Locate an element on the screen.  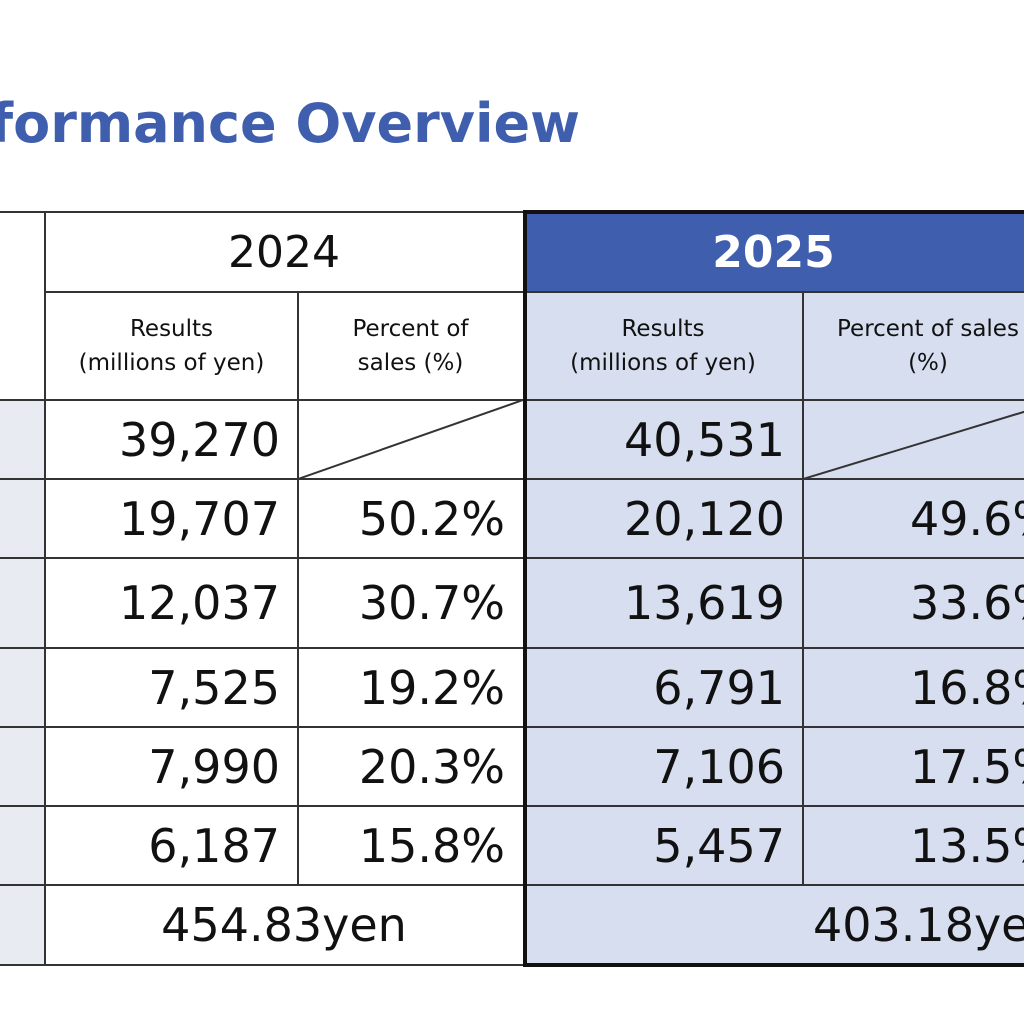
percent-2024-cell: 50.2% is located at coordinates (410, 518).